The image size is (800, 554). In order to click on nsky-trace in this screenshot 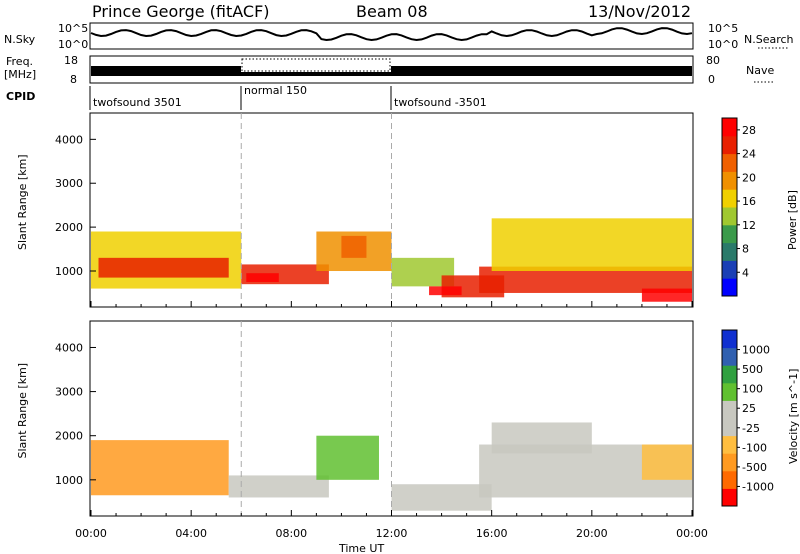, I will do `click(391, 34)`.